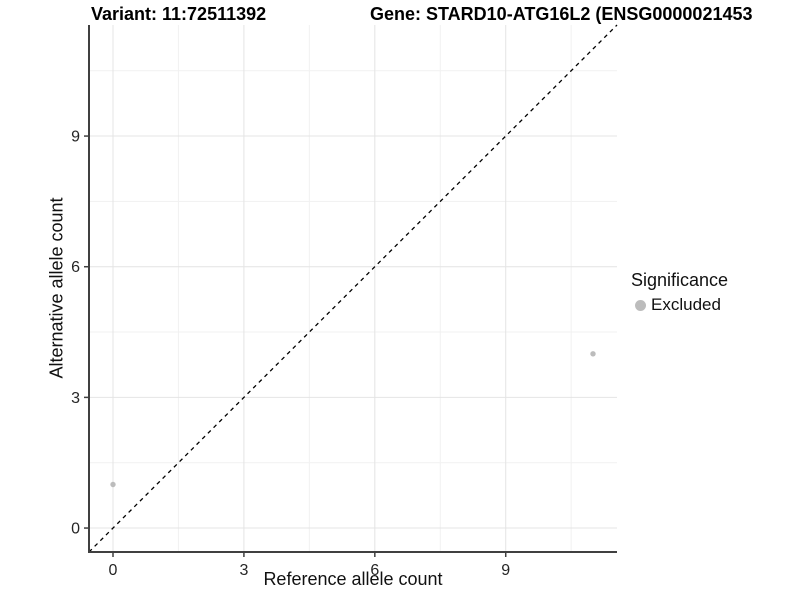  What do you see at coordinates (640, 305) in the screenshot?
I see `legend-key-dot-icon` at bounding box center [640, 305].